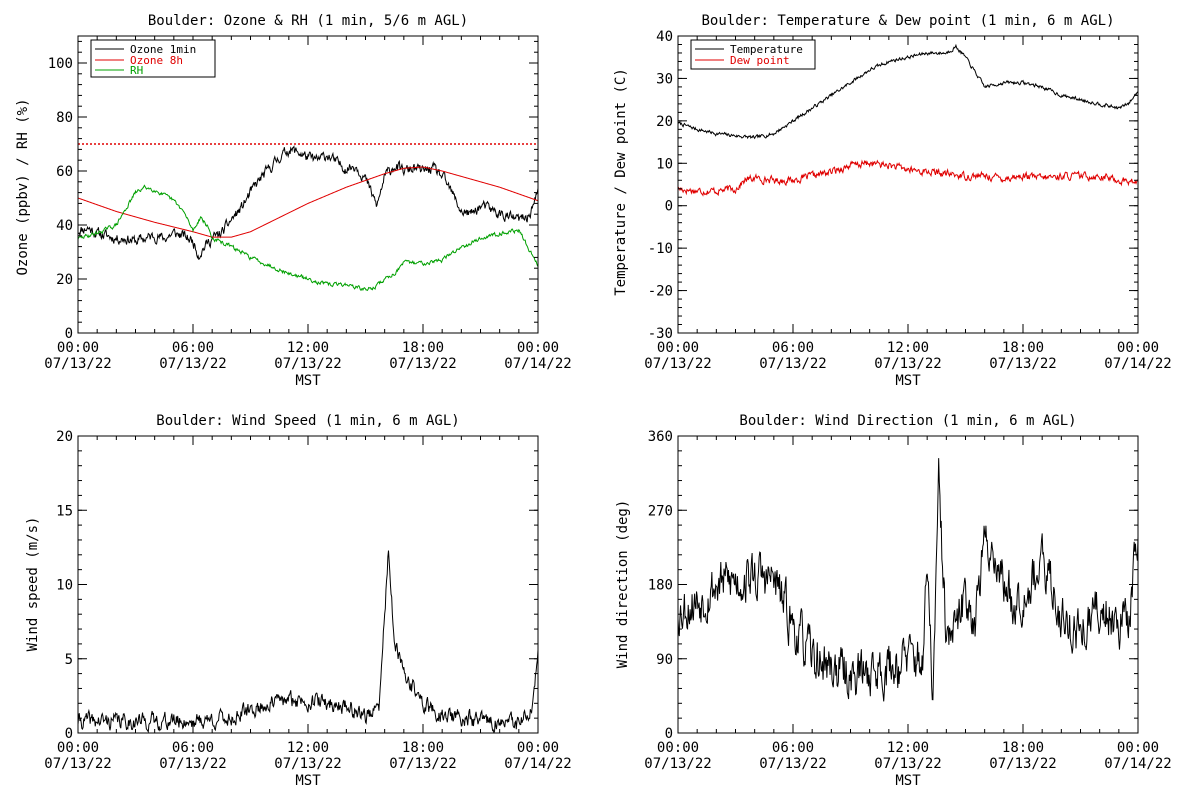 The height and width of the screenshot is (800, 1200). I want to click on series-line-rh, so click(308, 238).